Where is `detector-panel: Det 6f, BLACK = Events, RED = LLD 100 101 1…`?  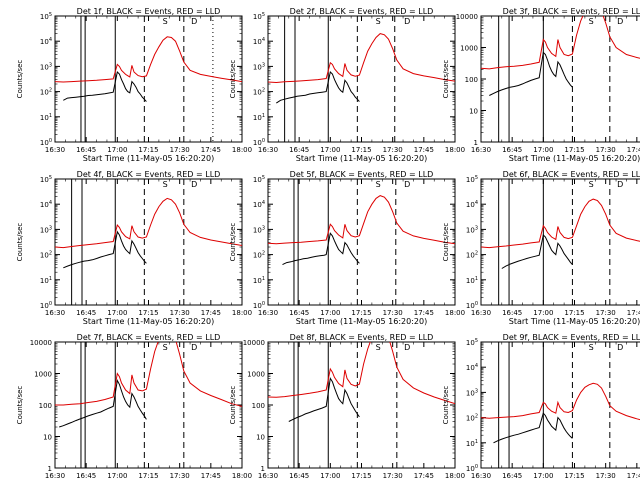 detector-panel: Det 6f, BLACK = Events, RED = LLD 100 101 1… is located at coordinates (541, 248).